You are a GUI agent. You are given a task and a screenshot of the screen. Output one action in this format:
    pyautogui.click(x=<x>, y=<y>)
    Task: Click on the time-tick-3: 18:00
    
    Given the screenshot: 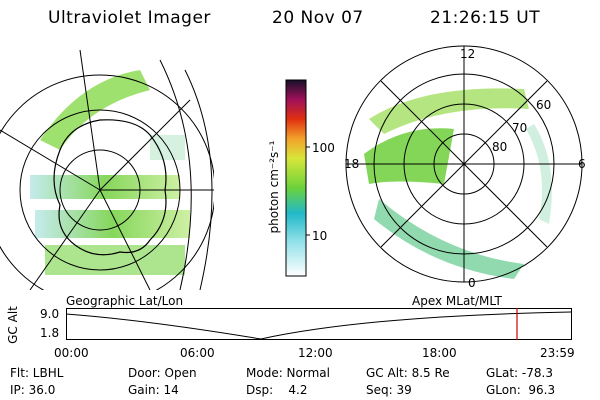 What is the action you would take?
    pyautogui.click(x=439, y=353)
    